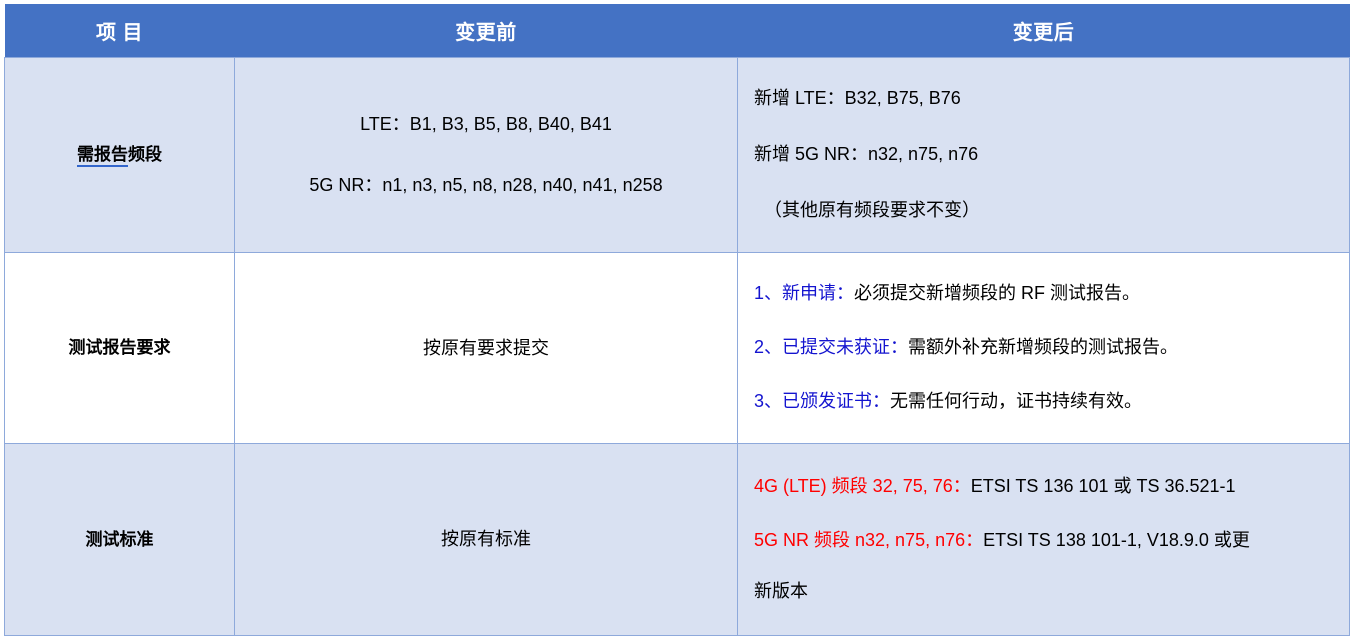  Describe the element at coordinates (818, 293) in the screenshot. I see `item-1-keyword: 新申请：` at that location.